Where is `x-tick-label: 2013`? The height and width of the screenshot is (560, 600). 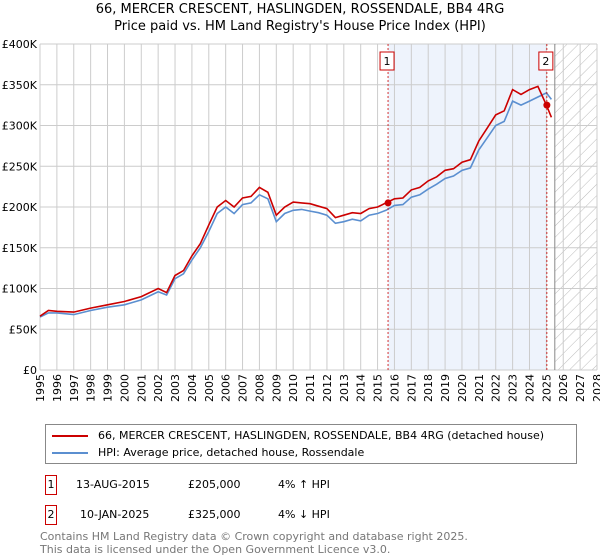 x-tick-label: 2013 is located at coordinates (344, 388).